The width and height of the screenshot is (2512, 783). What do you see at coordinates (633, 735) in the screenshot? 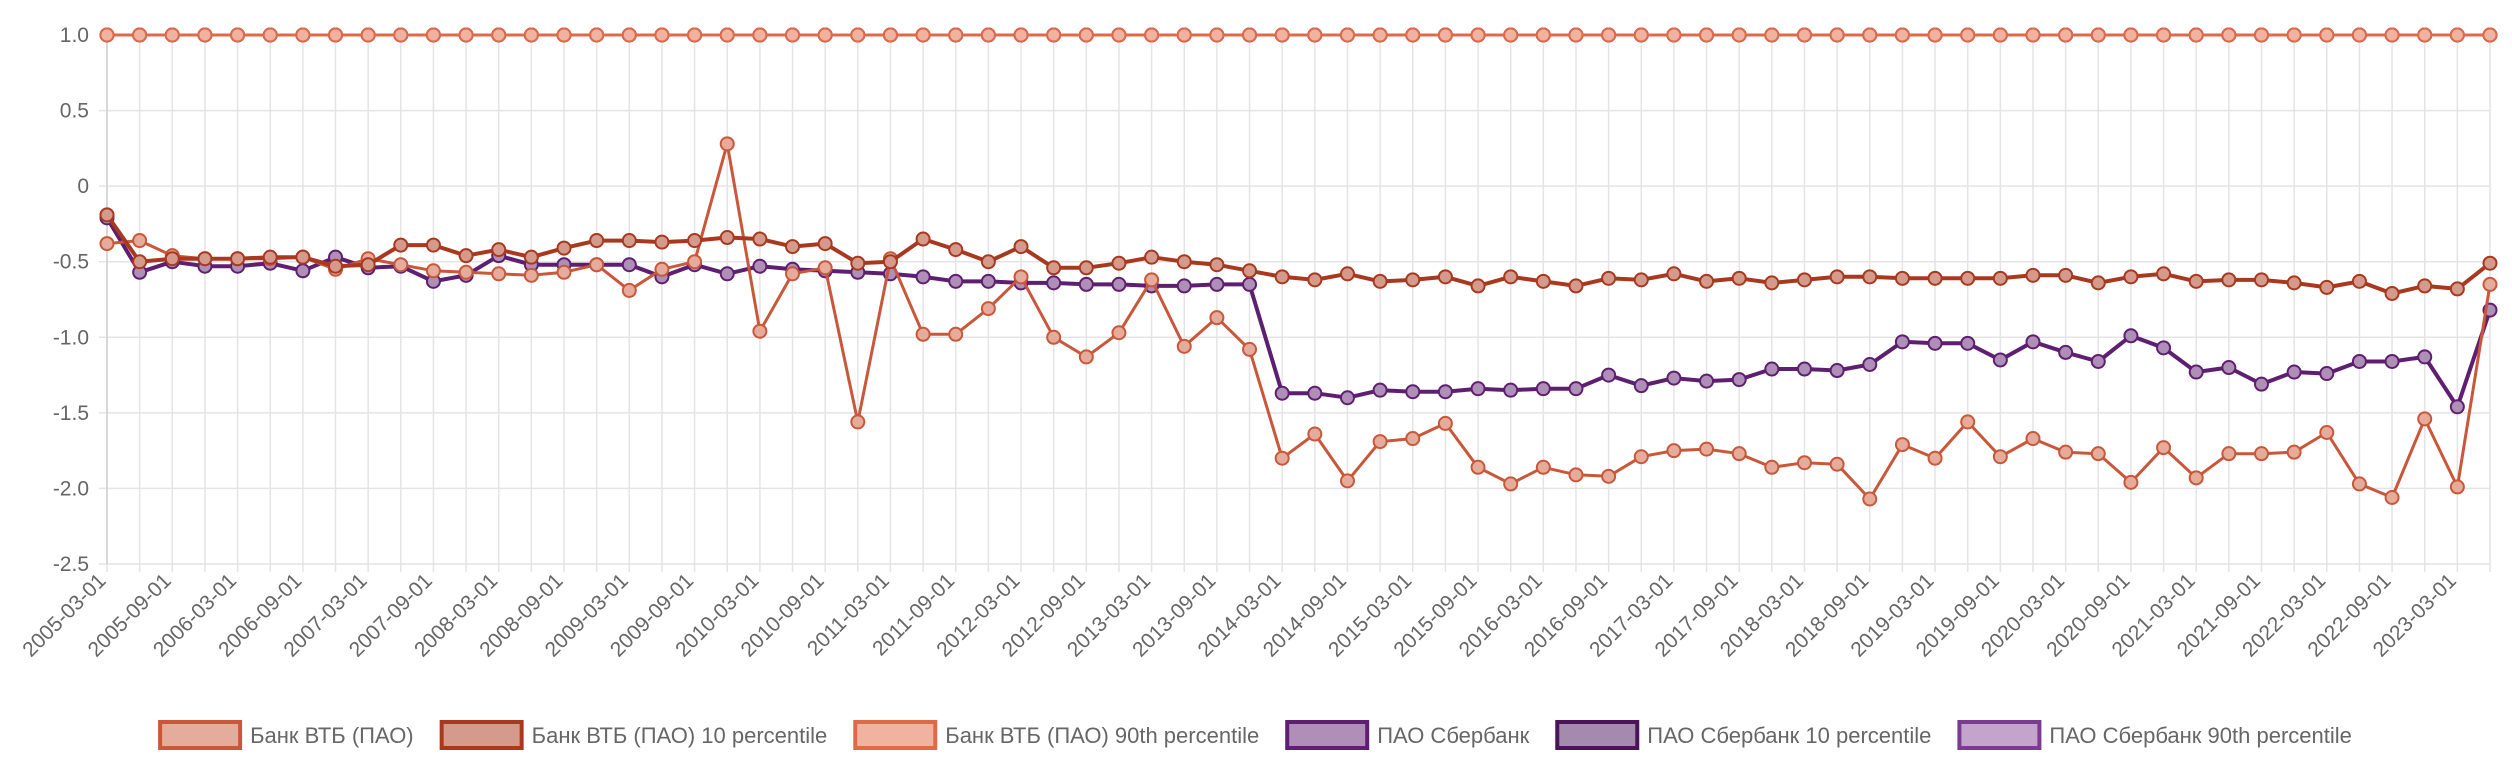
I see `legend-item: Банк ВТБ (ПАО) 10 percentile` at bounding box center [633, 735].